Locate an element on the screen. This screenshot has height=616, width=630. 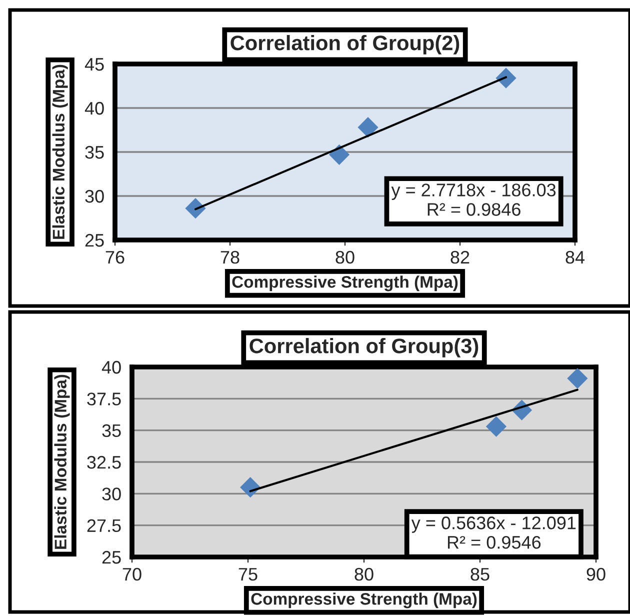
x-tick-label: 70 is located at coordinates (132, 574).